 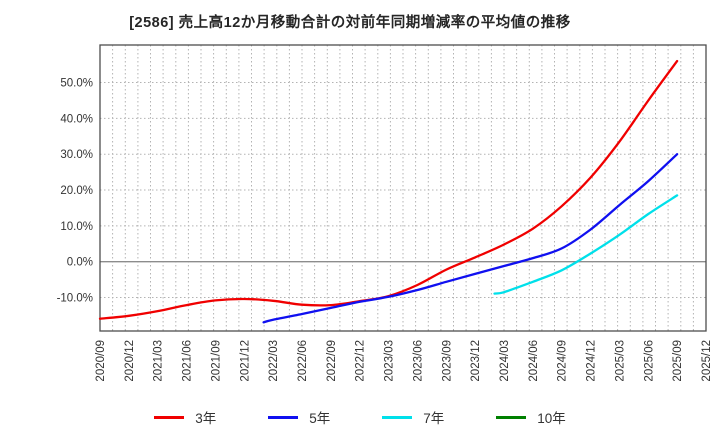 What do you see at coordinates (101, 361) in the screenshot?
I see `x-tick-label: 2020/09` at bounding box center [101, 361].